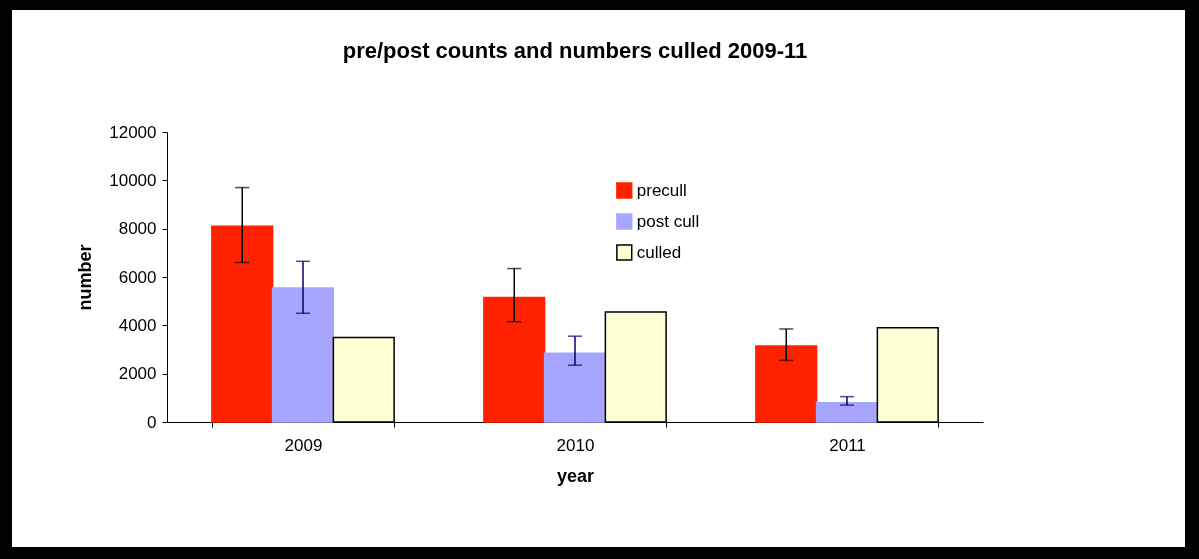  I want to click on y-tick-label: 6000, so click(137, 277).